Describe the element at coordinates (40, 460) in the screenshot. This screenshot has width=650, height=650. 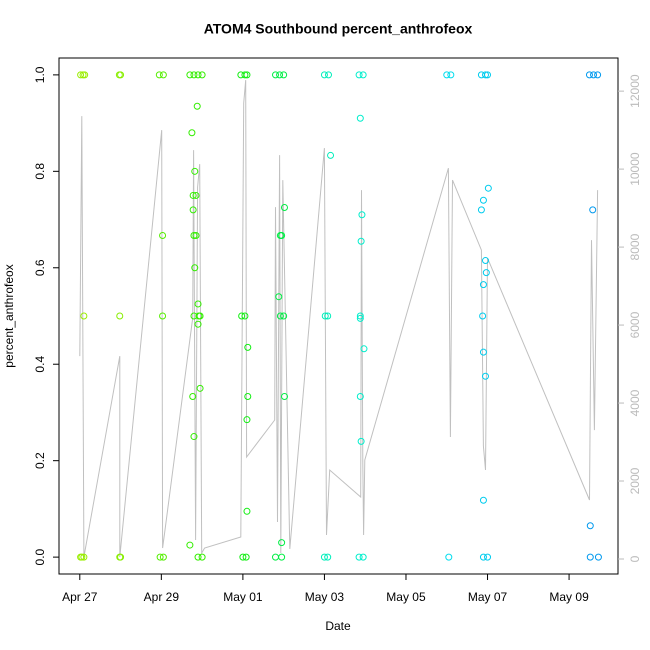
I see `y-tick-label: 0.2` at that location.